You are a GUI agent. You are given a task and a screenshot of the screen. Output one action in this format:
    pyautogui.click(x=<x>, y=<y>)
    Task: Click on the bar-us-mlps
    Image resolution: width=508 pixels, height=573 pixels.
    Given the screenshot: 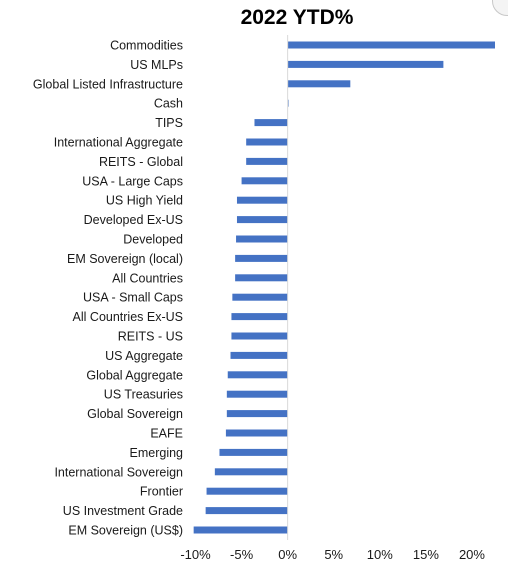 What is the action you would take?
    pyautogui.click(x=365, y=64)
    